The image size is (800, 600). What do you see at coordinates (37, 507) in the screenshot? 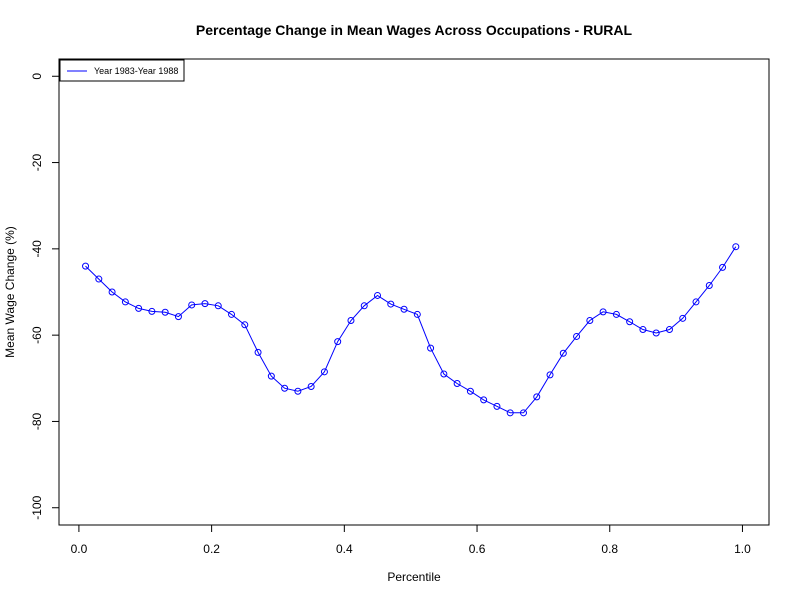
I see `y-tick-label: -100` at bounding box center [37, 507].